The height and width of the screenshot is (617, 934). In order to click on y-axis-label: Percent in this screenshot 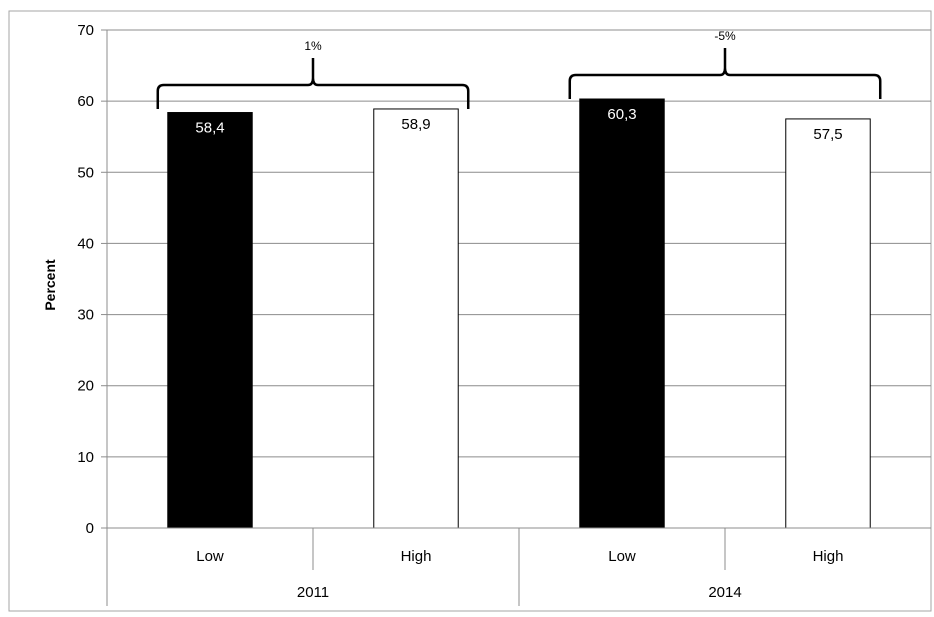, I will do `click(50, 285)`.